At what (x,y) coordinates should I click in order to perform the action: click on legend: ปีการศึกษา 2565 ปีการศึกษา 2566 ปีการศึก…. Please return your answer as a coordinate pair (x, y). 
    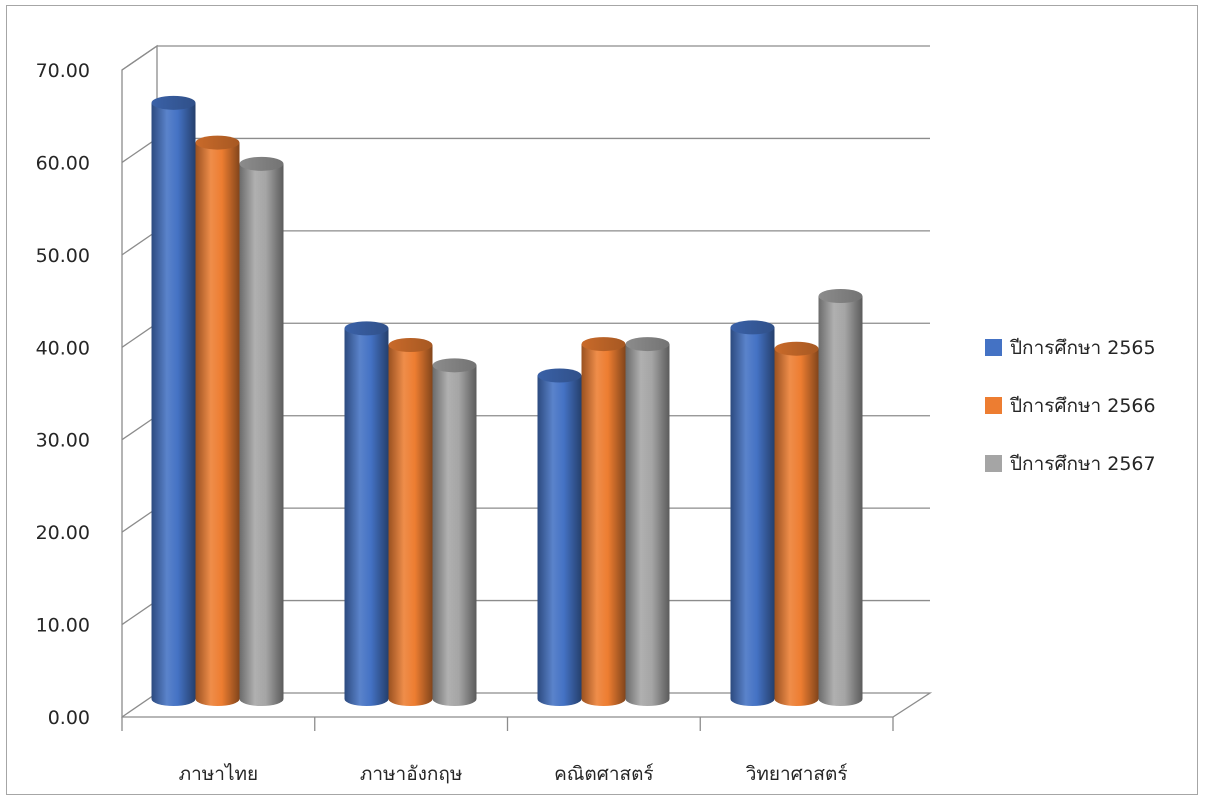
    Looking at the image, I should click on (1090, 419).